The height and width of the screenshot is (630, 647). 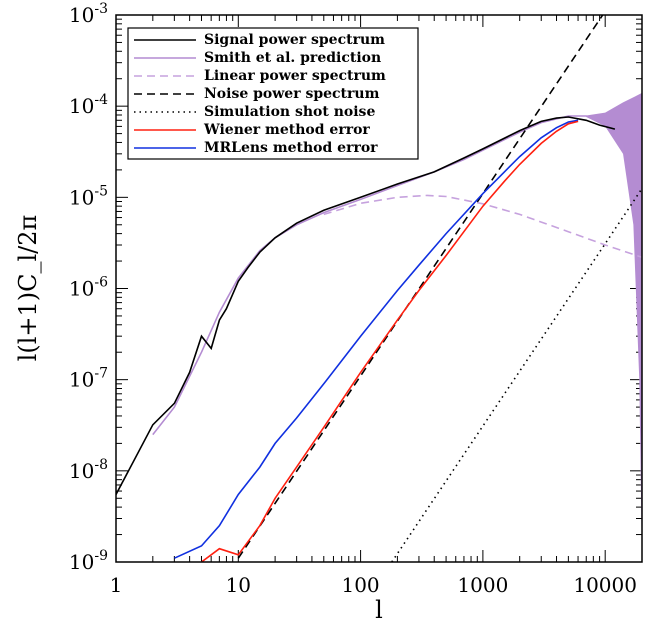 I want to click on y-tick-label: 10⁻⁵, so click(x=88, y=196).